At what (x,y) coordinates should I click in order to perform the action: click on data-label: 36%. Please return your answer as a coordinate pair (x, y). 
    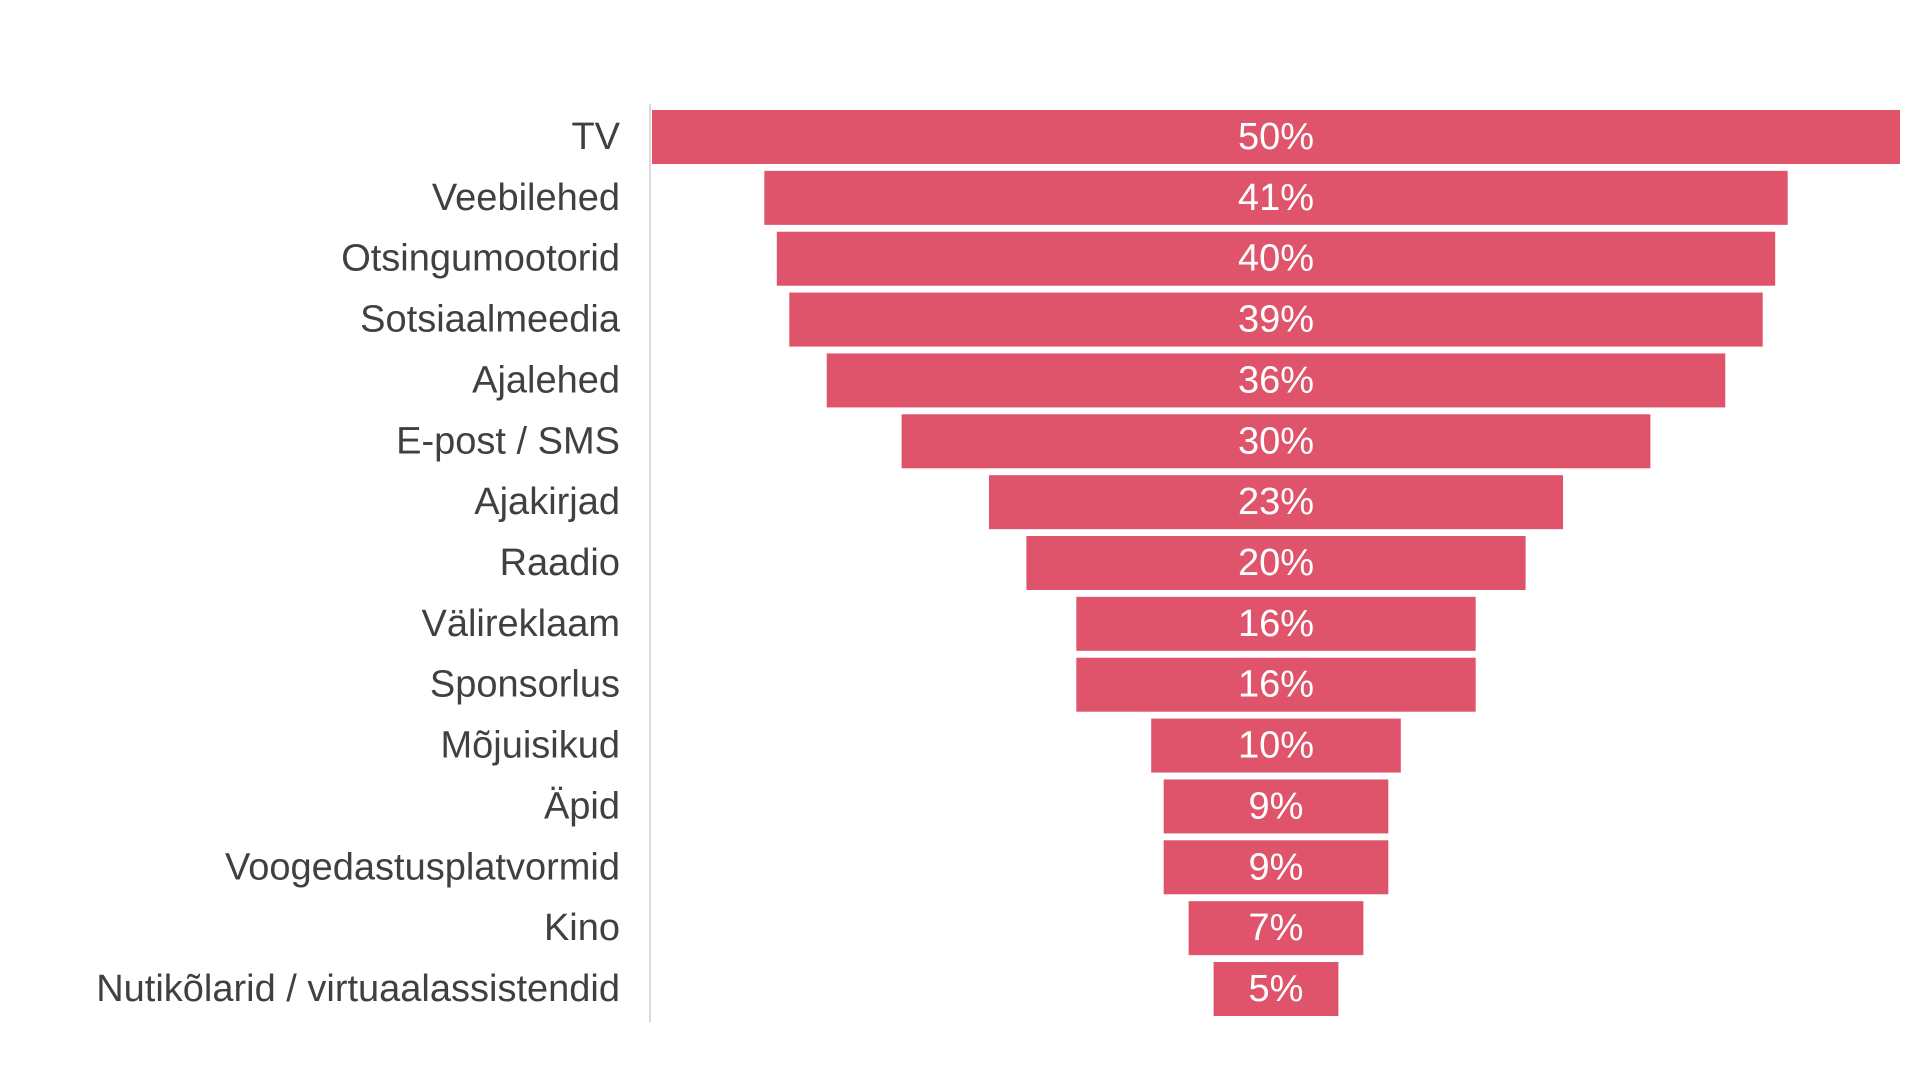
    Looking at the image, I should click on (1276, 380).